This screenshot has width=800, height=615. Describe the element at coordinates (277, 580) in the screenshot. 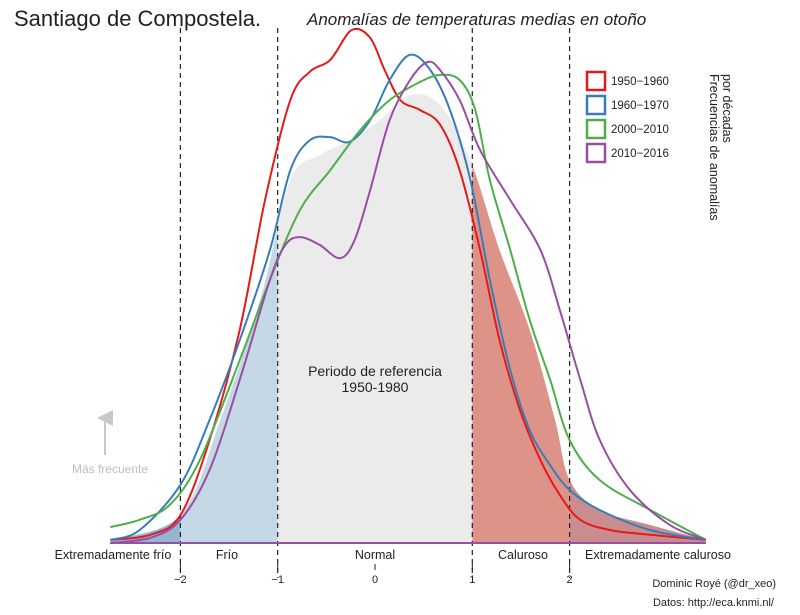

I see `x-tick-label: −1` at that location.